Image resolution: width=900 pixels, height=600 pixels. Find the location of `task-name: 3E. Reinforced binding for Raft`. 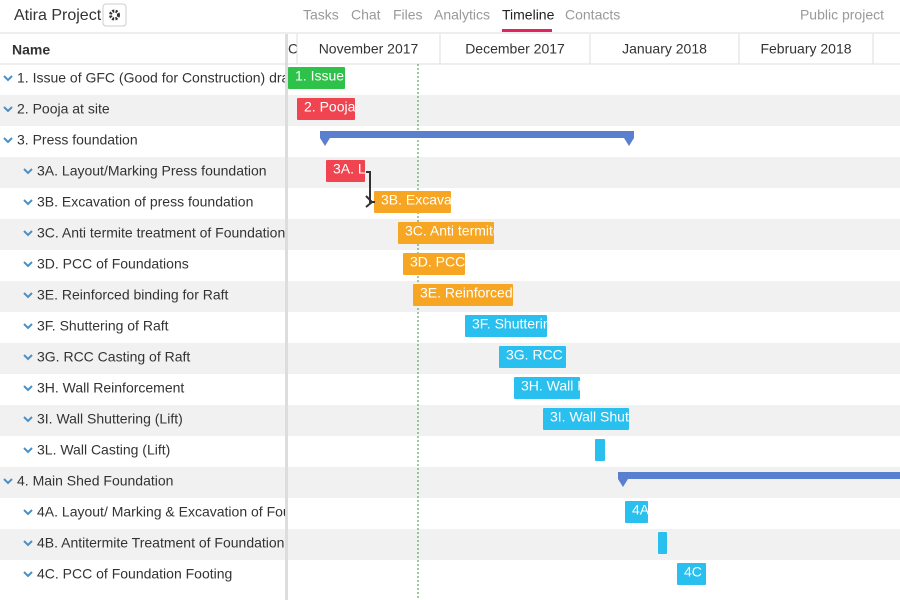

task-name: 3E. Reinforced binding for Raft is located at coordinates (133, 295).